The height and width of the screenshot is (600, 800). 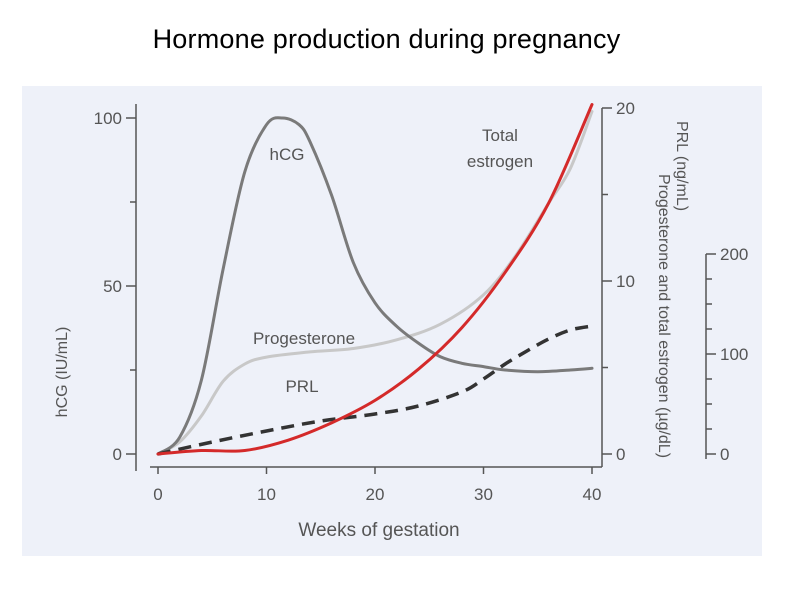 What do you see at coordinates (117, 454) in the screenshot?
I see `left-tick-label: 0` at bounding box center [117, 454].